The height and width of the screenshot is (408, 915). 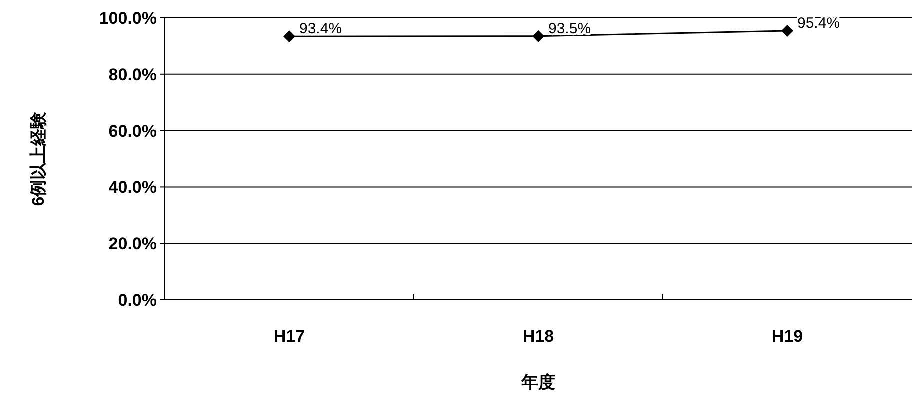 I want to click on x-tick-label: H19, so click(x=788, y=336).